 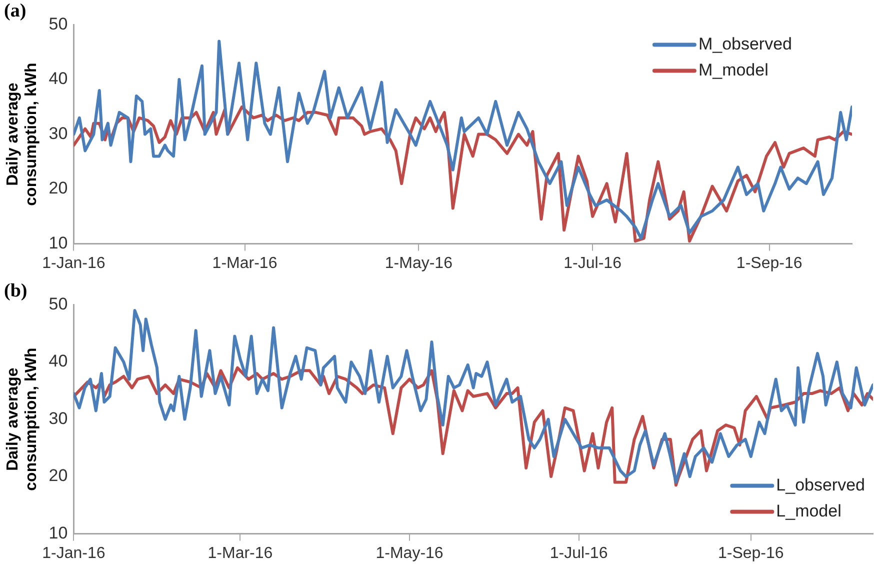 I want to click on legend-label: M_observed, so click(x=745, y=44).